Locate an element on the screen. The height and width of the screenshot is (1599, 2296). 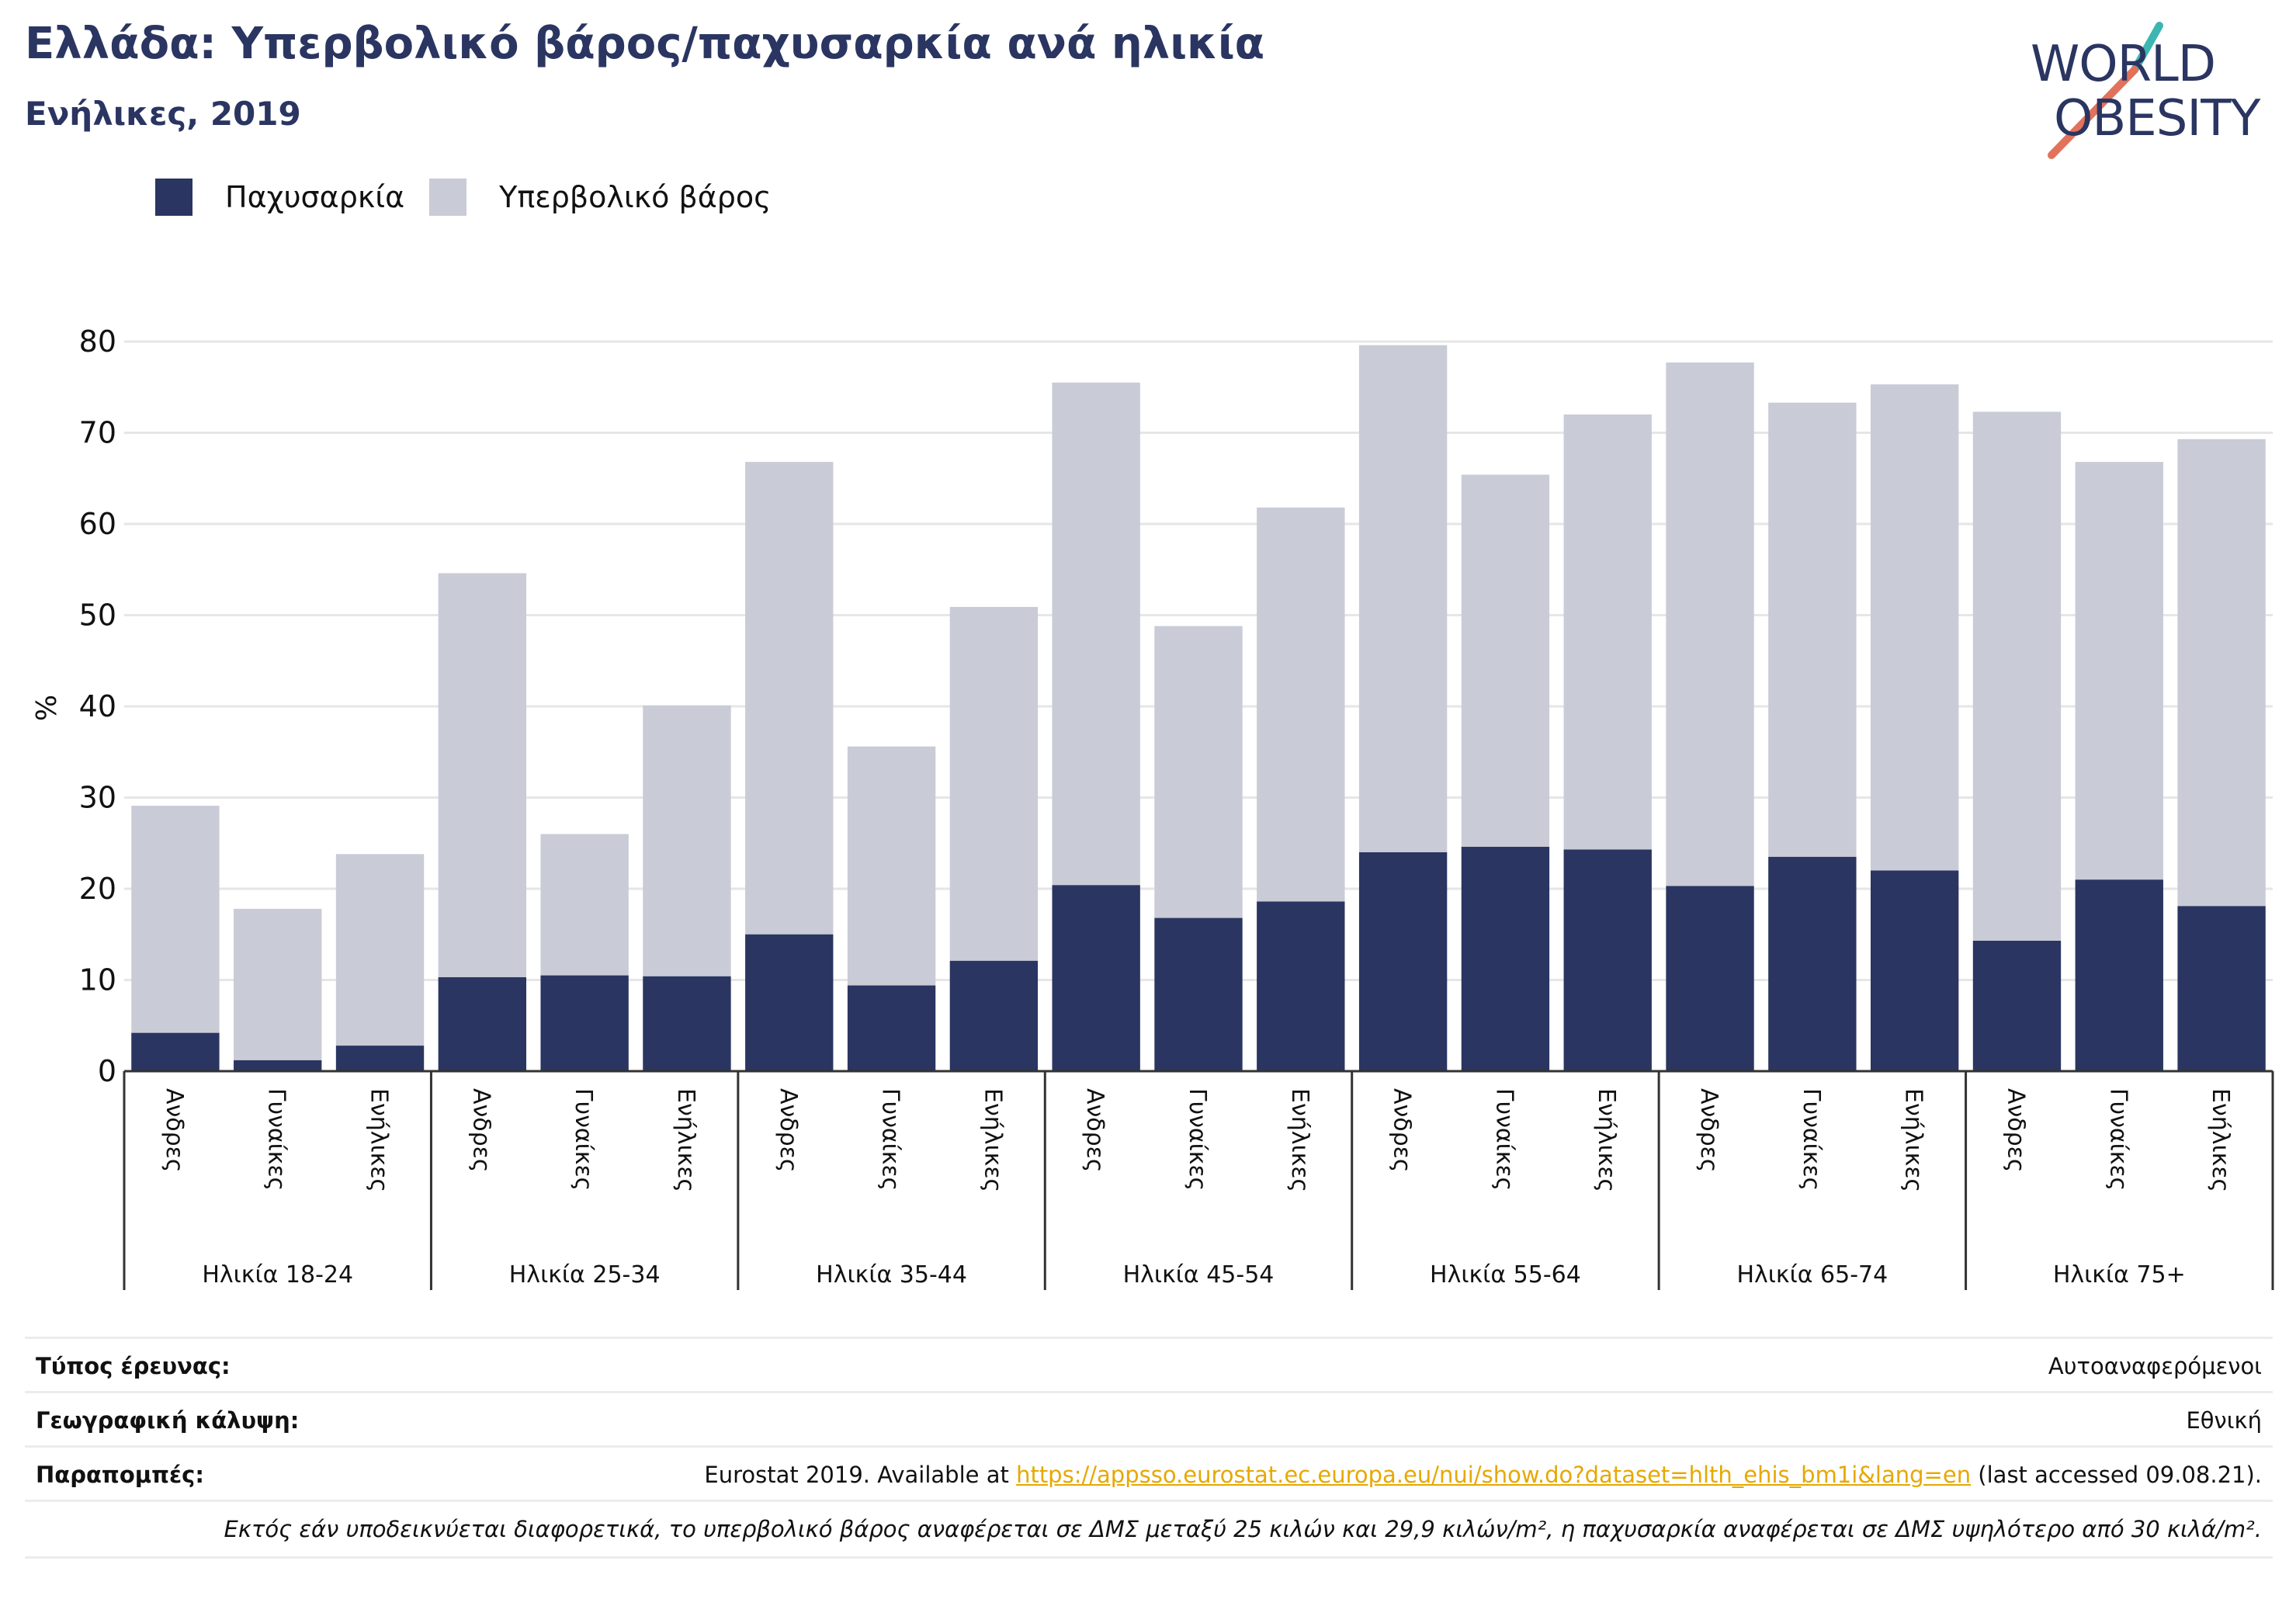
logo-word-obesity: OBESITY is located at coordinates (2157, 118).